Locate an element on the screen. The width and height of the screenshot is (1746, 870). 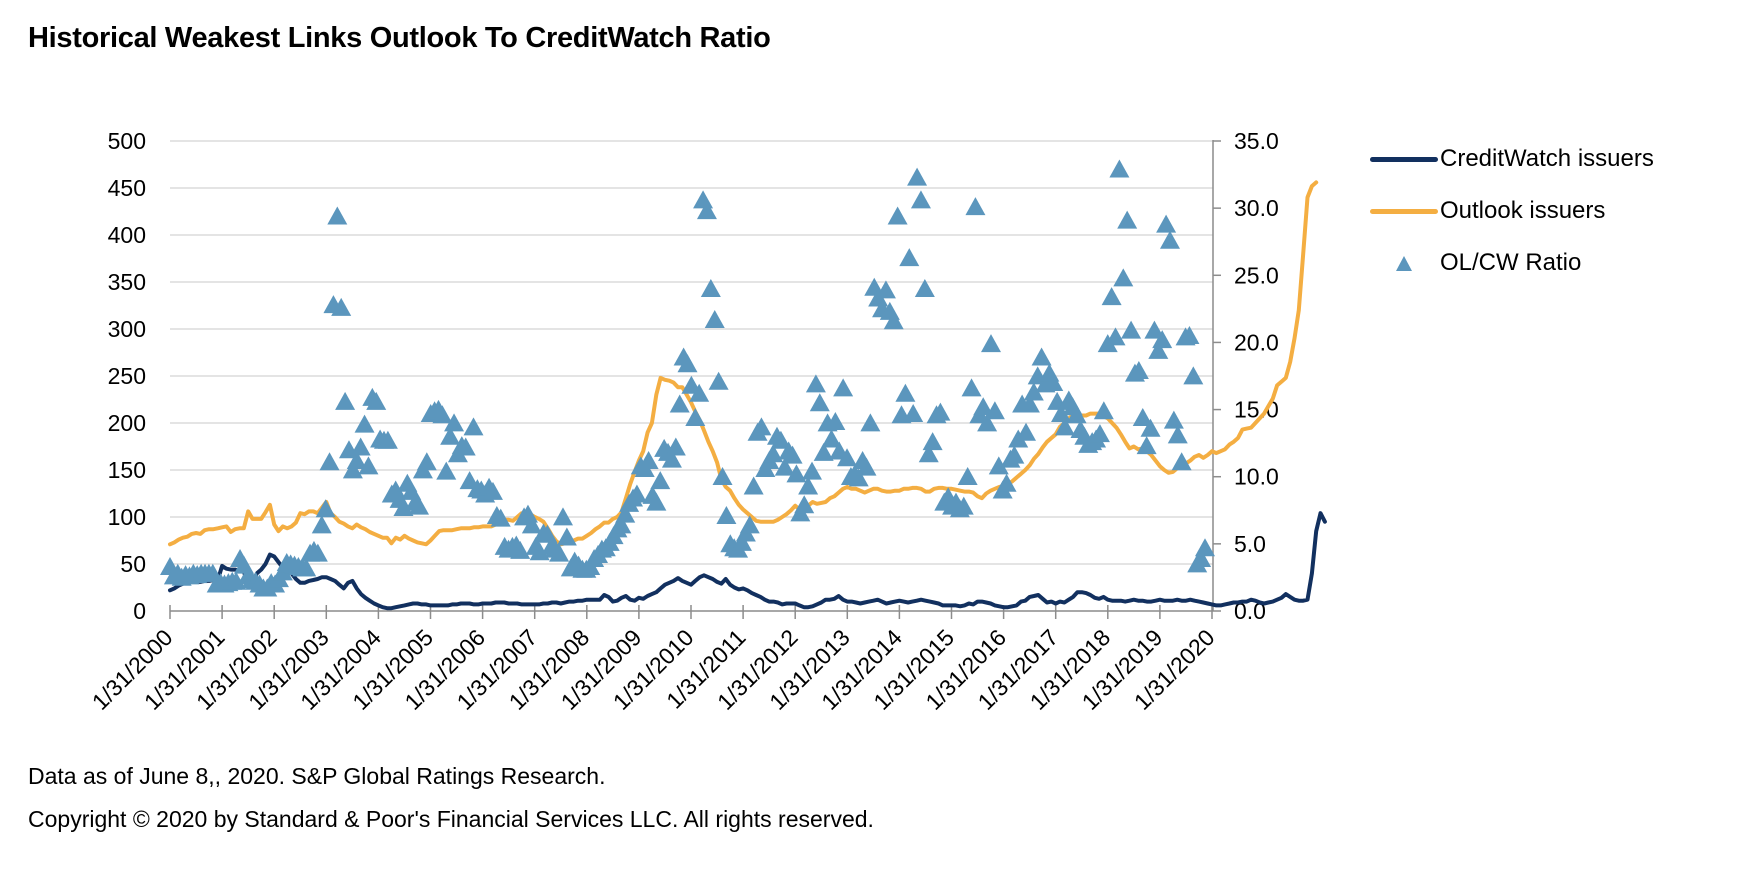
legend-line-creditwatch is located at coordinates (1404, 159).